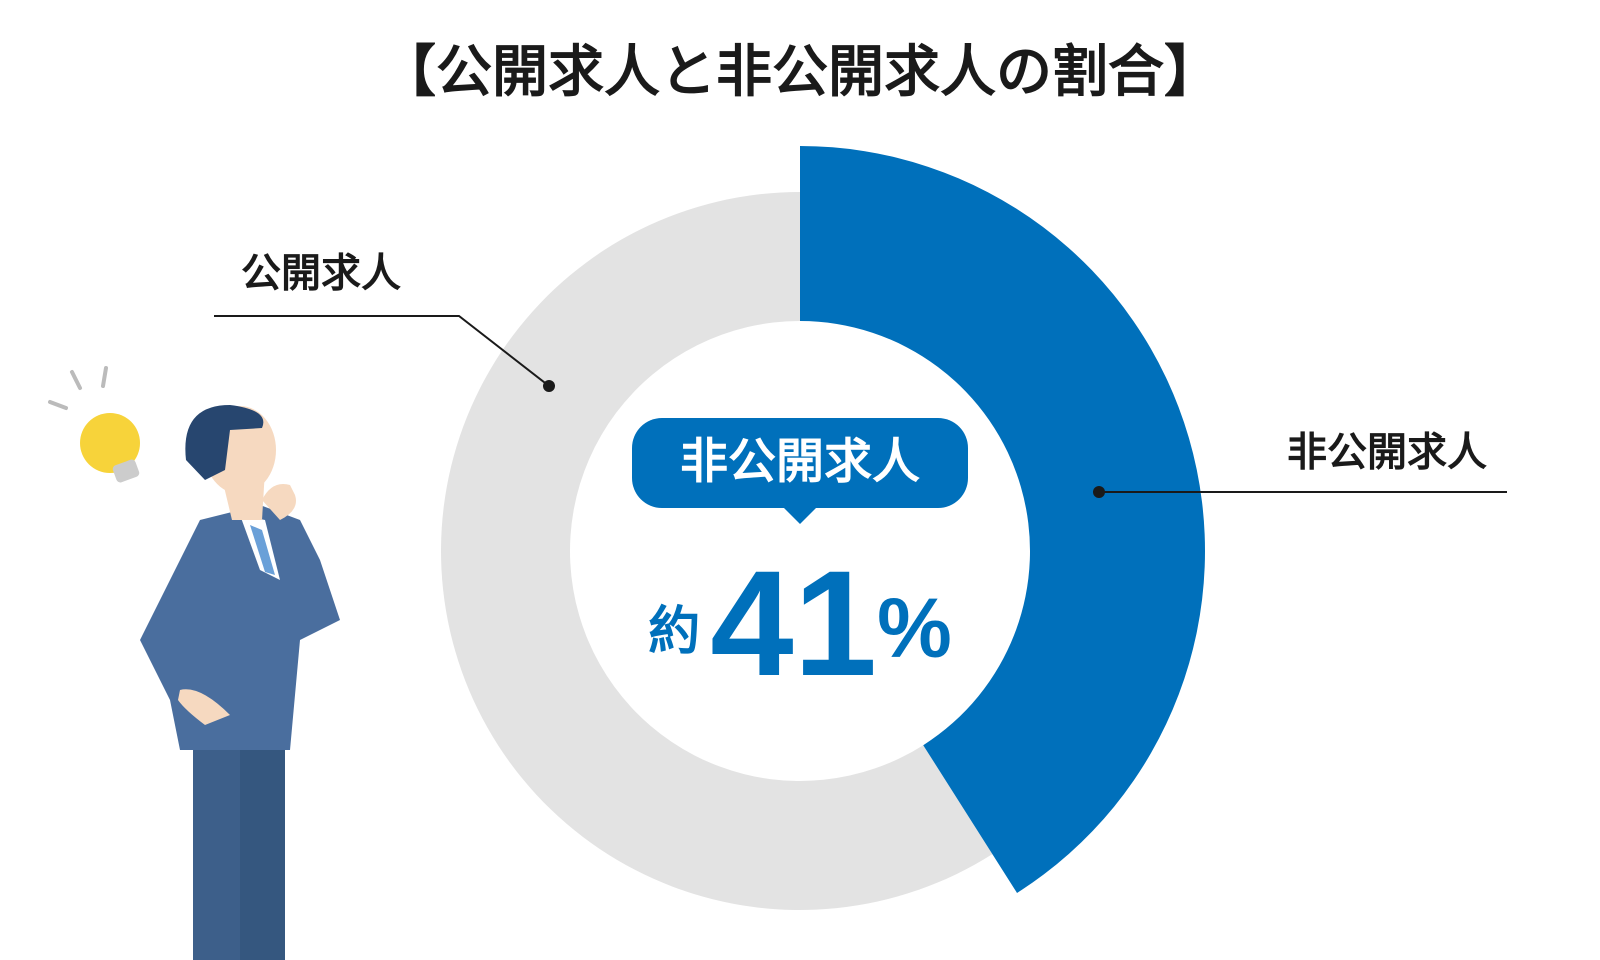 The width and height of the screenshot is (1600, 960). I want to click on category-label: 非公開求人, so click(1387, 453).